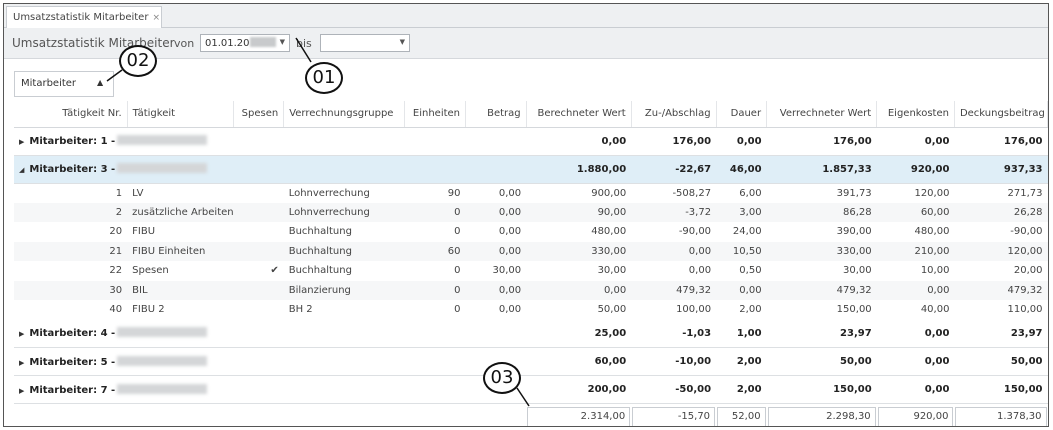 The width and height of the screenshot is (1053, 430). Describe the element at coordinates (692, 193) in the screenshot. I see `detail-zu-abschlag: -508,27` at that location.